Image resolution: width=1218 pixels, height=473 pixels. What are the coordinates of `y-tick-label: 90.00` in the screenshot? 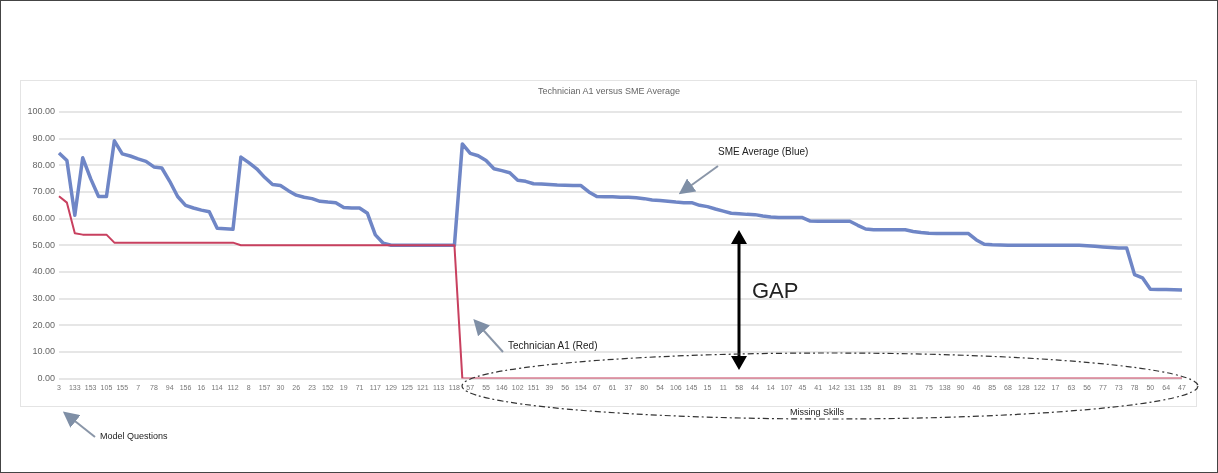 It's located at (43, 138).